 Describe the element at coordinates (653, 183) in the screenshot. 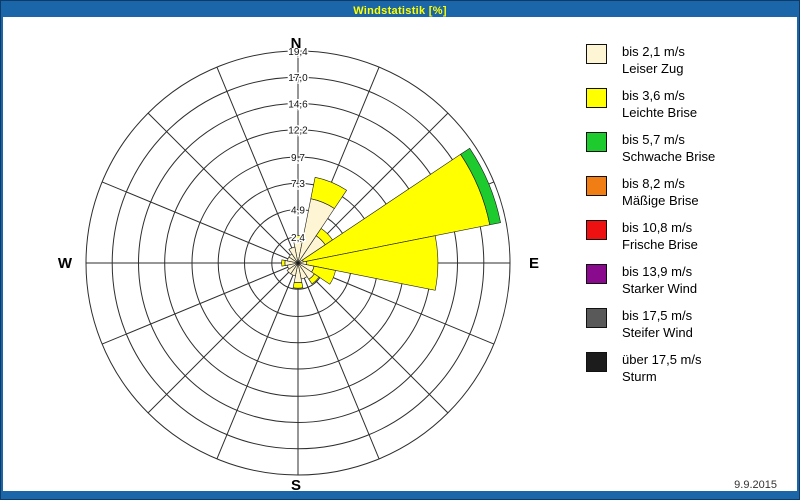

I see `legend-speed: bis 8,2 m/s` at that location.